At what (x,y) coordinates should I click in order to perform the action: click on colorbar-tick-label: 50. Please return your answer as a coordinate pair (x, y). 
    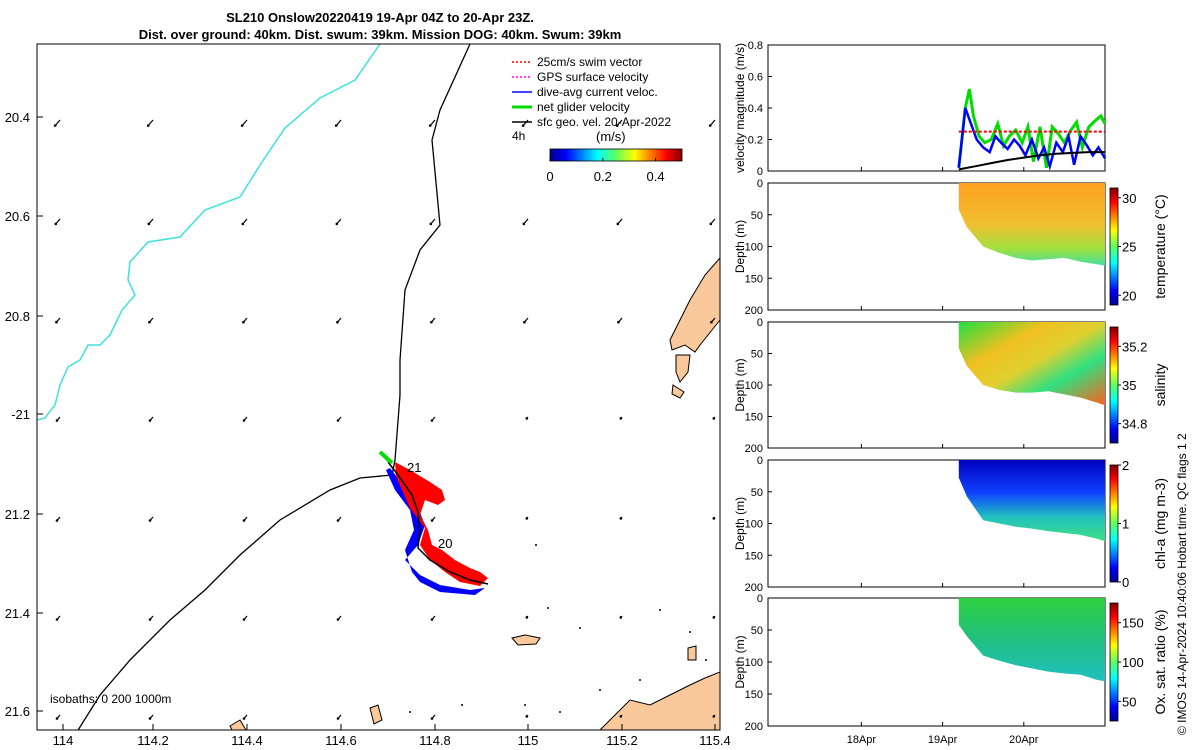
    Looking at the image, I should click on (1129, 701).